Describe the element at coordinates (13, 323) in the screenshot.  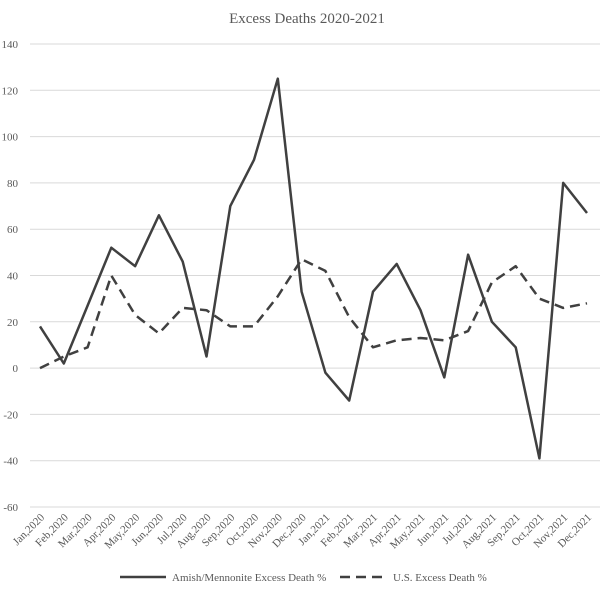
I see `y-tick-label: 20` at that location.